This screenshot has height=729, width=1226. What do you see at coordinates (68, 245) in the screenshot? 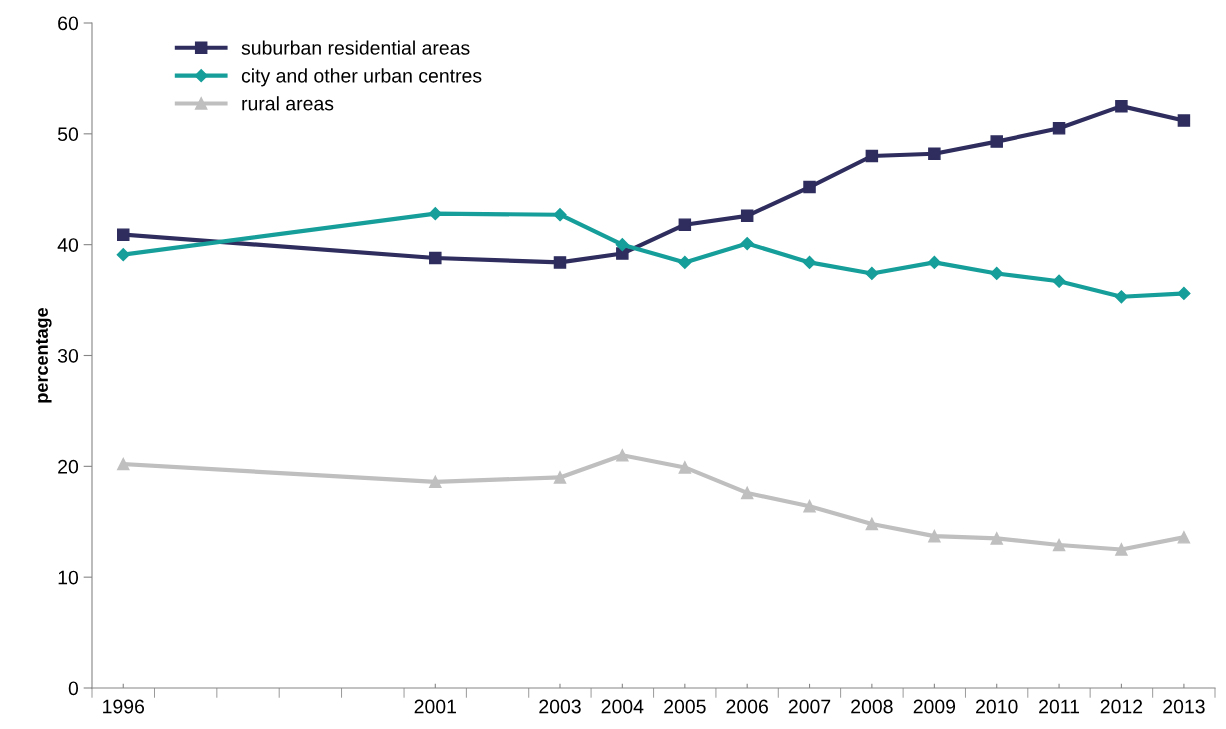
I see `y-tick-label: 40` at bounding box center [68, 245].